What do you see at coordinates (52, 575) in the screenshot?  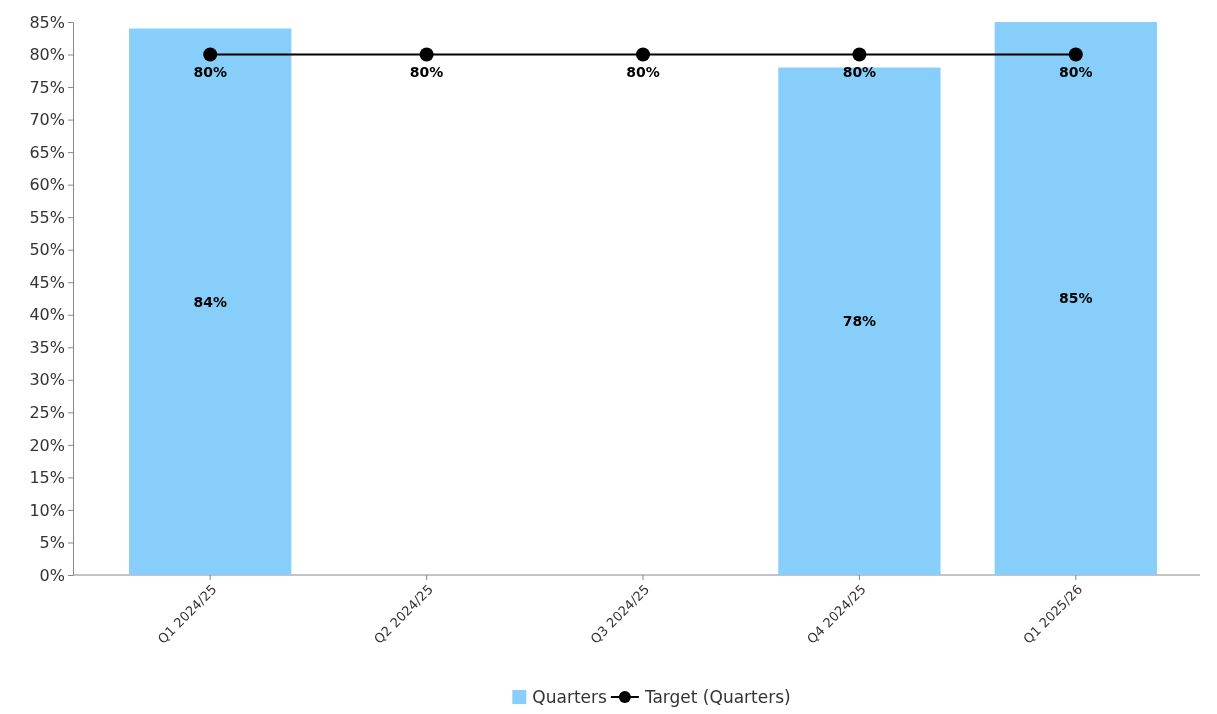 I see `y-tick-label: 0%` at bounding box center [52, 575].